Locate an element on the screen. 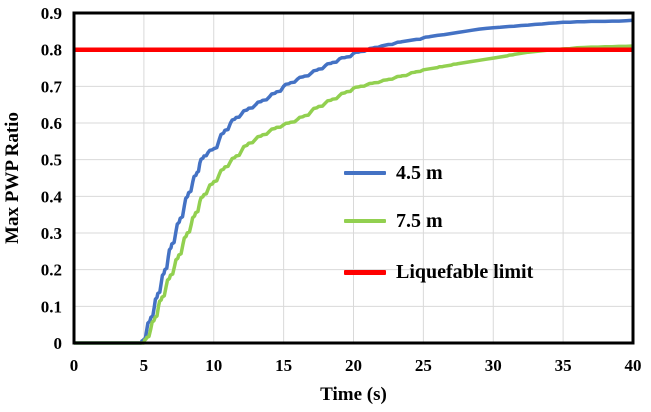 This screenshot has width=651, height=412. y-tick-label: 0.1 is located at coordinates (51, 306).